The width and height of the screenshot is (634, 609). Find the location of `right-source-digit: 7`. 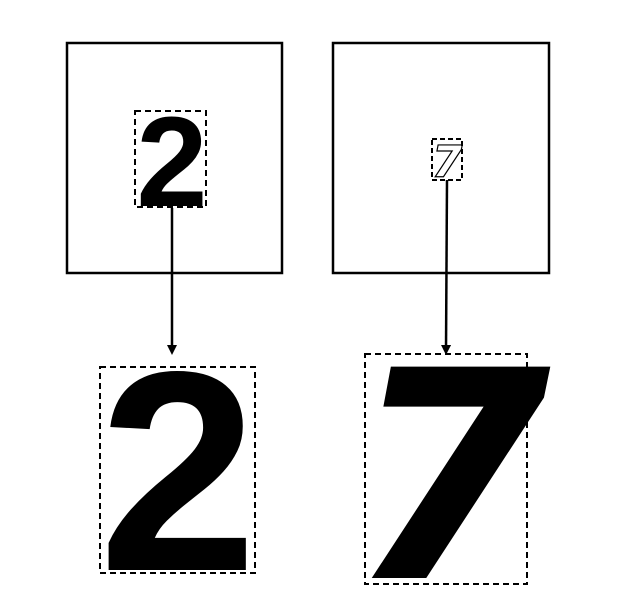

right-source-digit: 7 is located at coordinates (447, 162).